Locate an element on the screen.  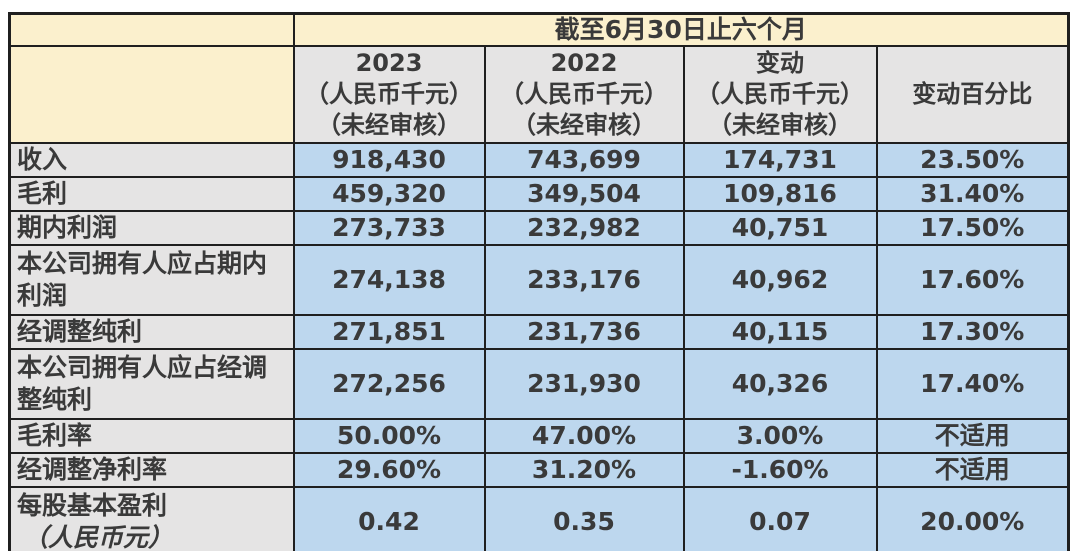
value-2023: 918,430 is located at coordinates (389, 160).